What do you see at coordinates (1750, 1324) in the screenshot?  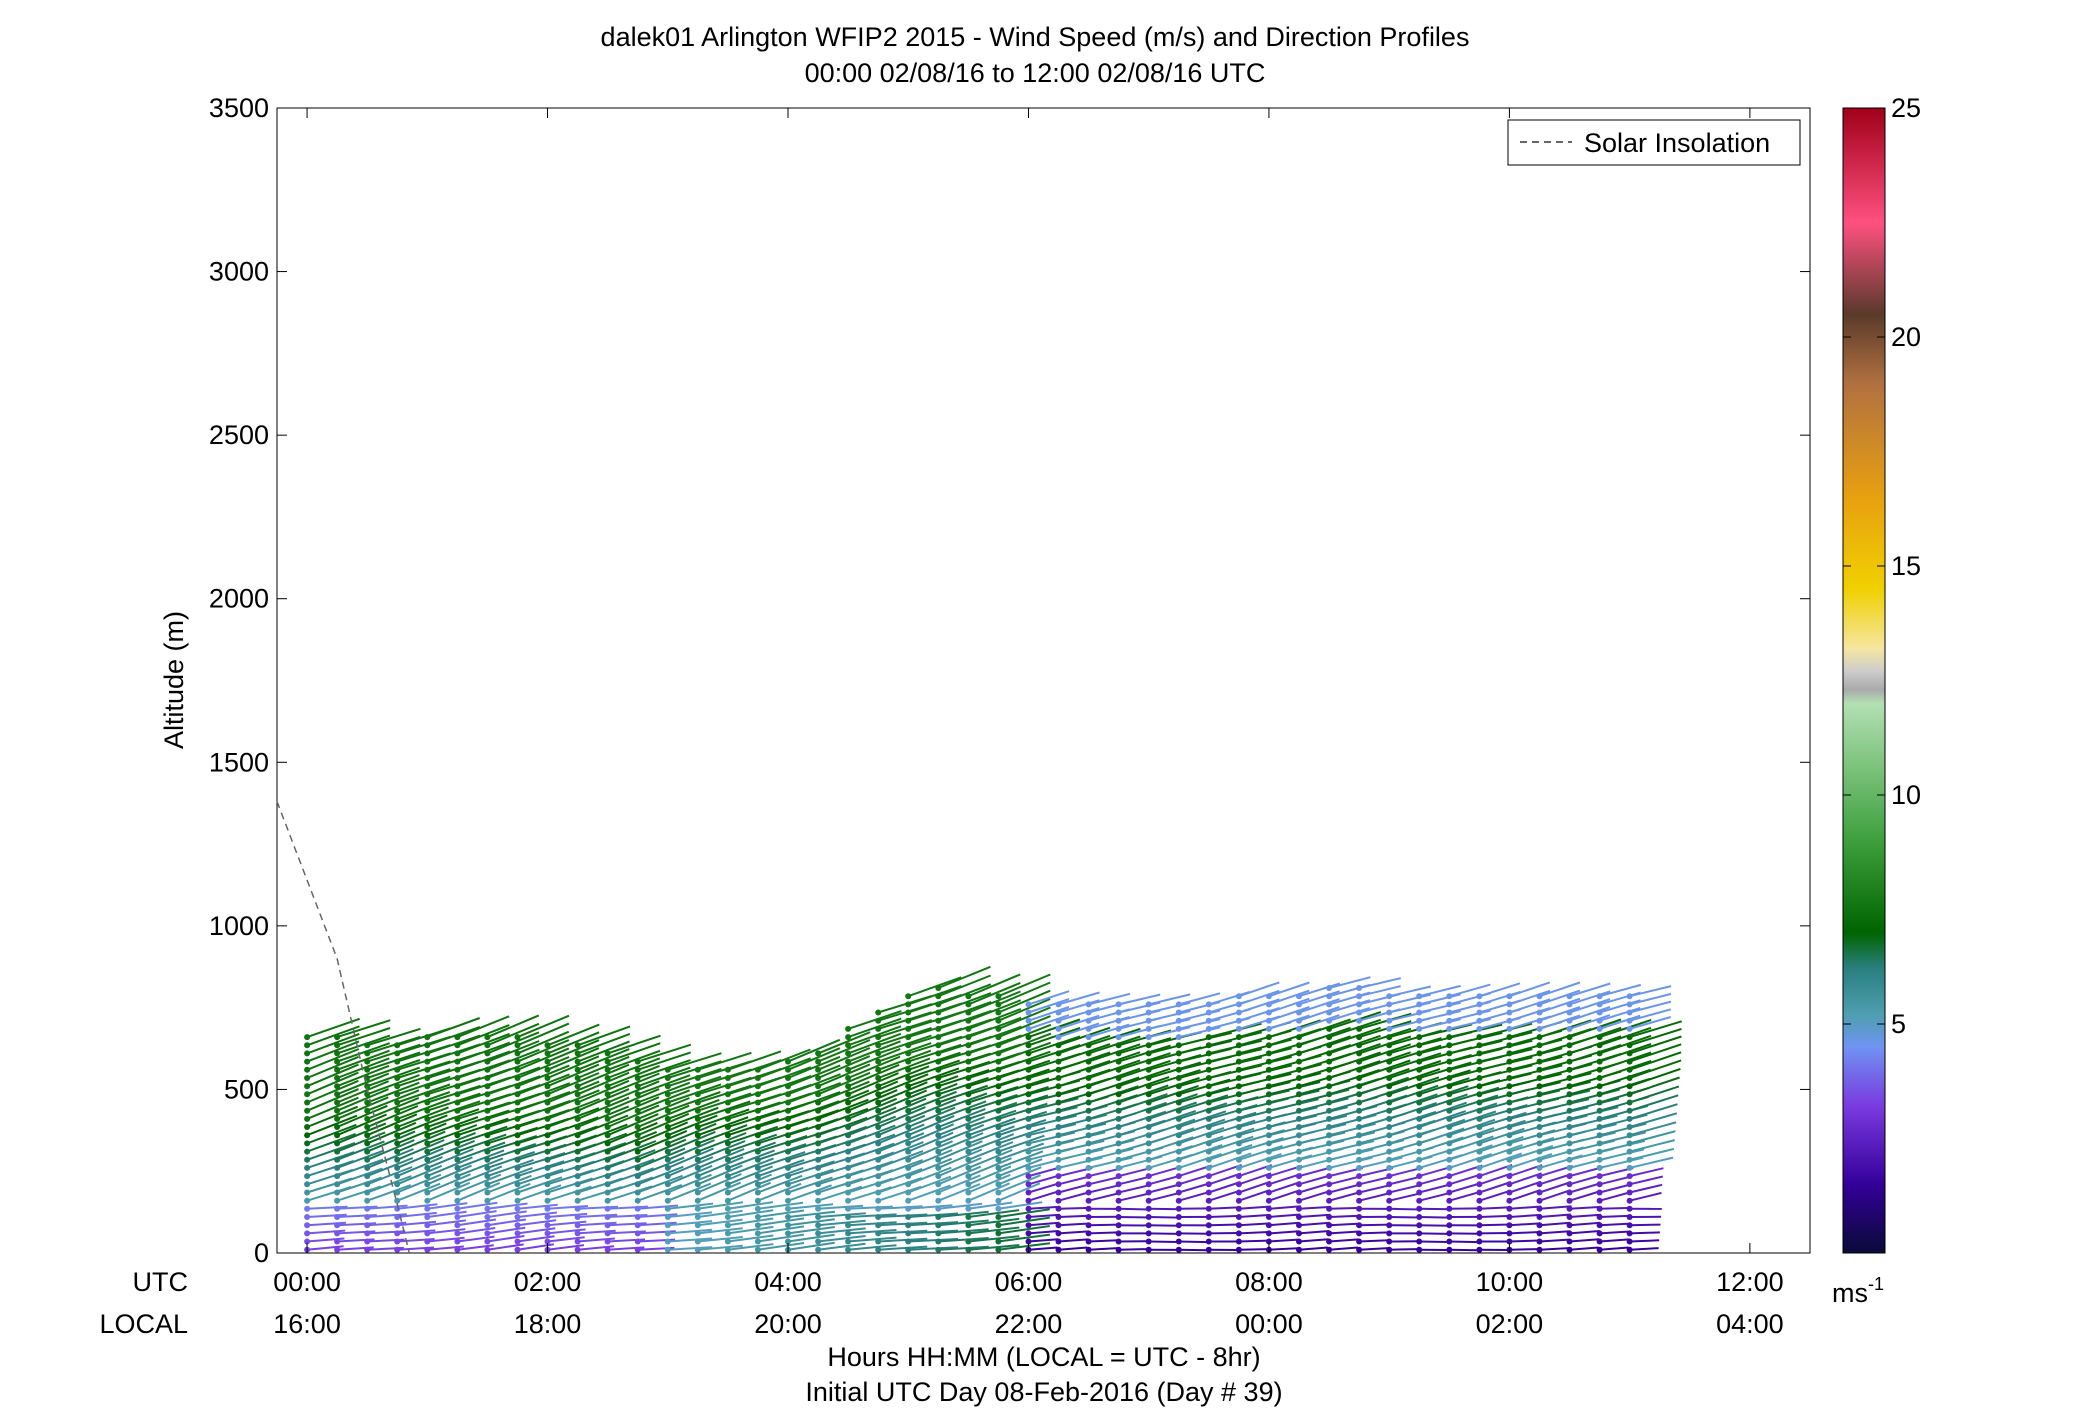 I see `x-tick-label-local: 04:00` at bounding box center [1750, 1324].